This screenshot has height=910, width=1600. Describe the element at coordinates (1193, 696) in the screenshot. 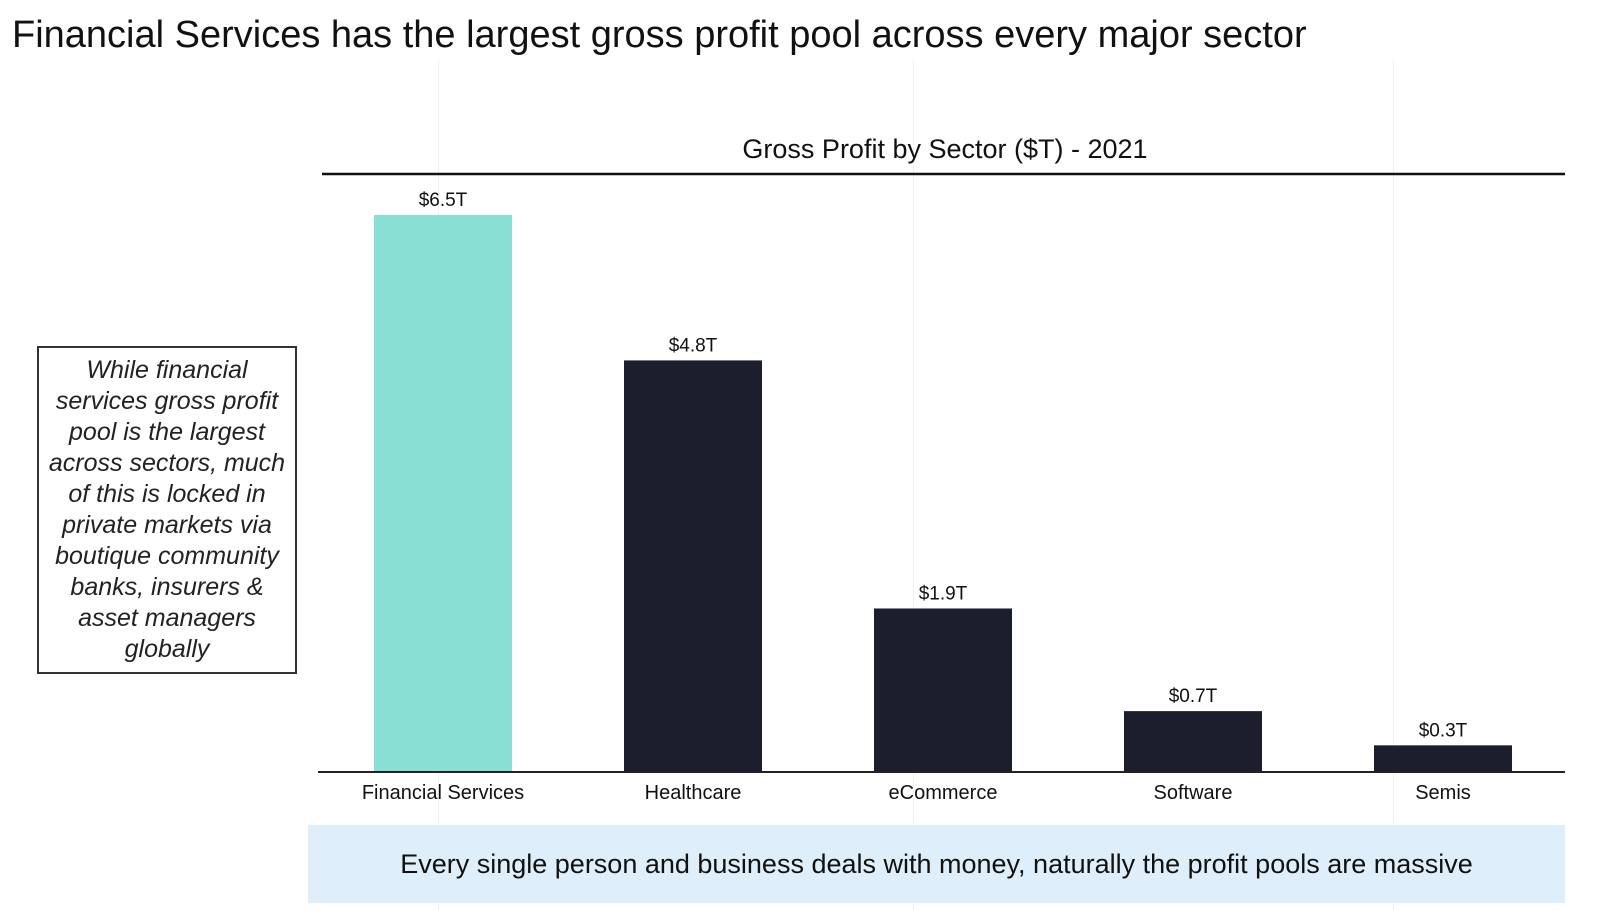

I see `data-label: $0.7T` at that location.